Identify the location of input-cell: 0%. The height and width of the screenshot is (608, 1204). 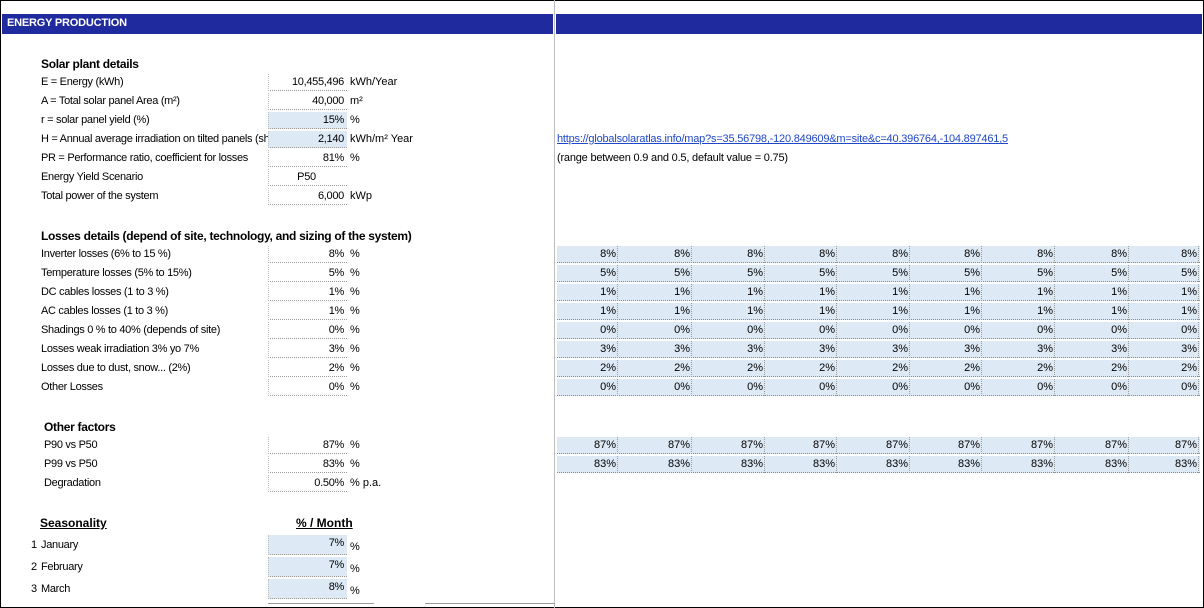
(307, 330).